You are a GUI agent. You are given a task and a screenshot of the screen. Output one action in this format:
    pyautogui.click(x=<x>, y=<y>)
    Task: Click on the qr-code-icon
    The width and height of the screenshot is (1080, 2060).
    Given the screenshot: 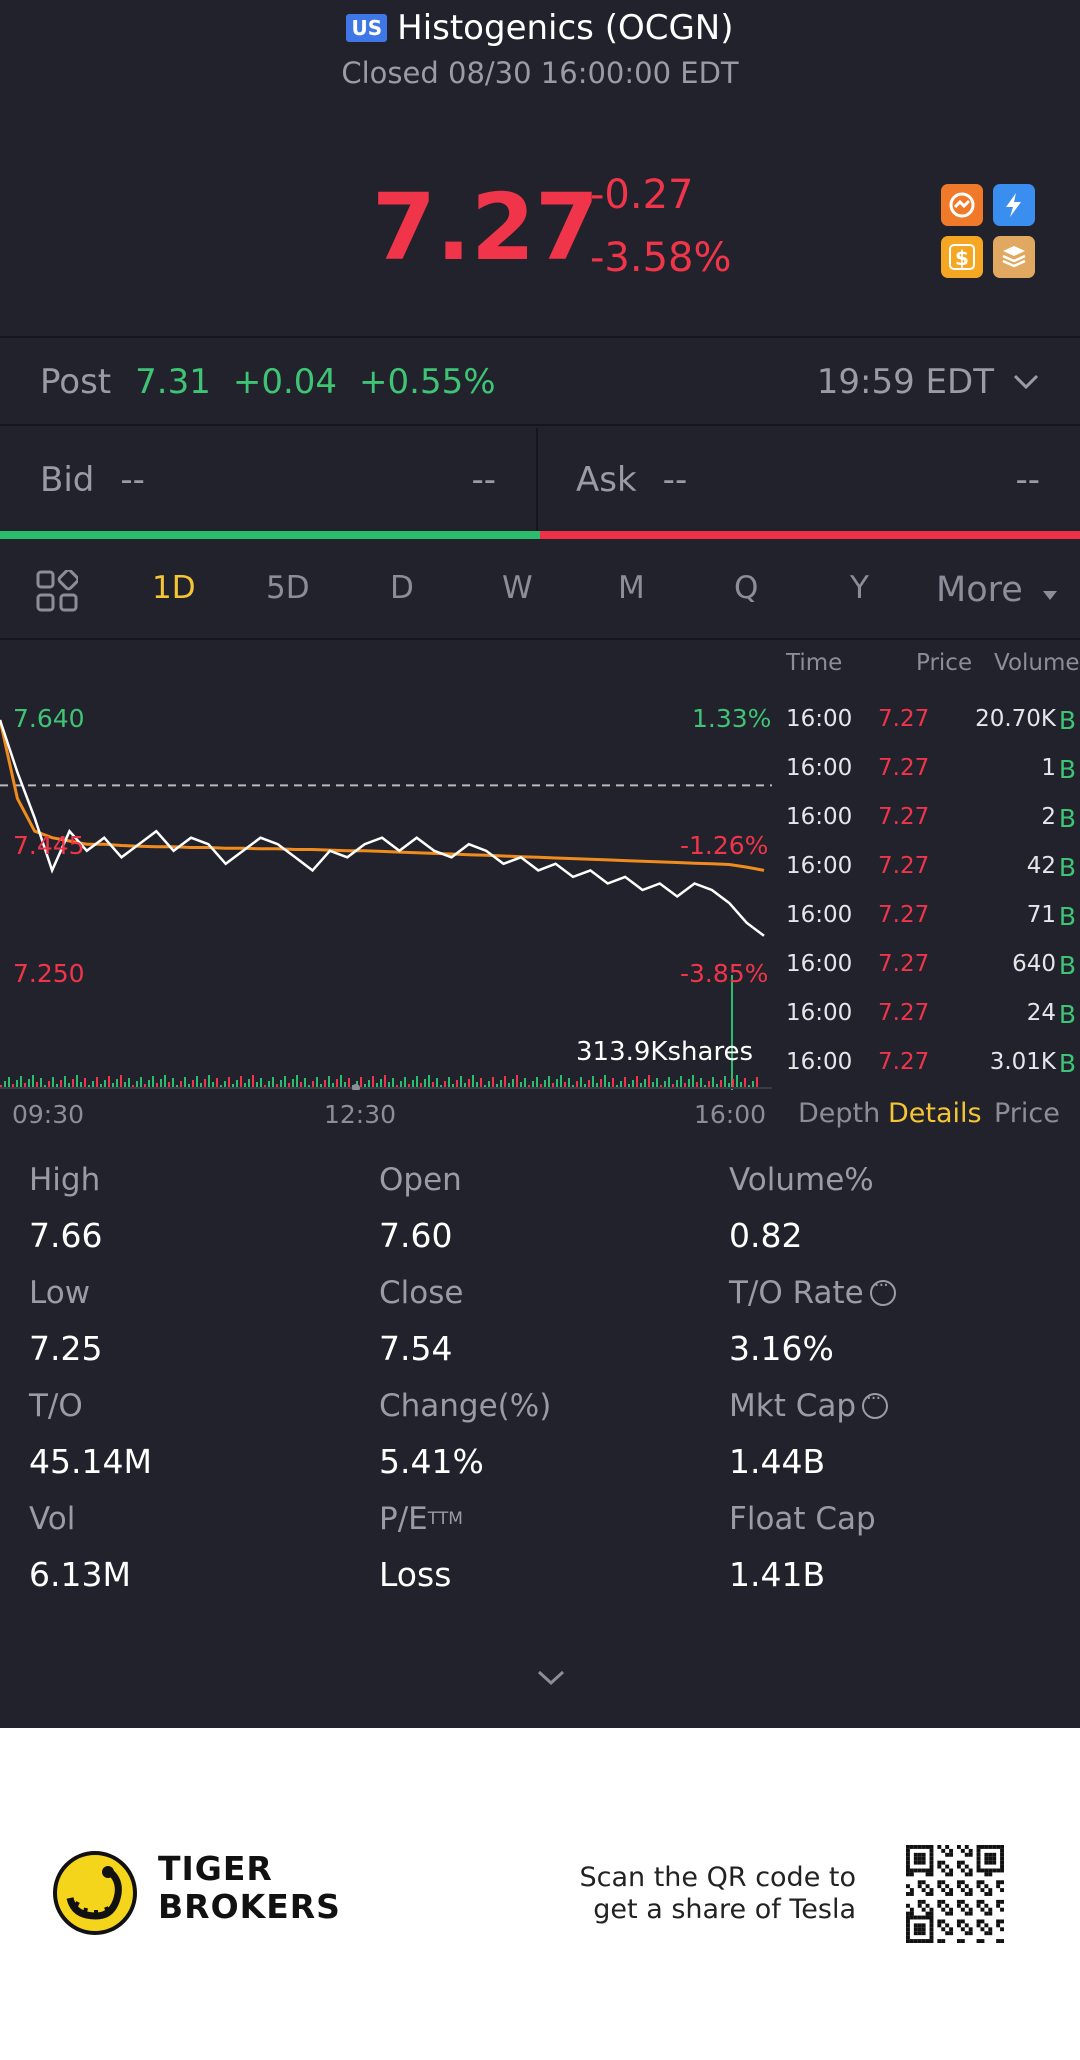 What is the action you would take?
    pyautogui.click(x=955, y=1894)
    